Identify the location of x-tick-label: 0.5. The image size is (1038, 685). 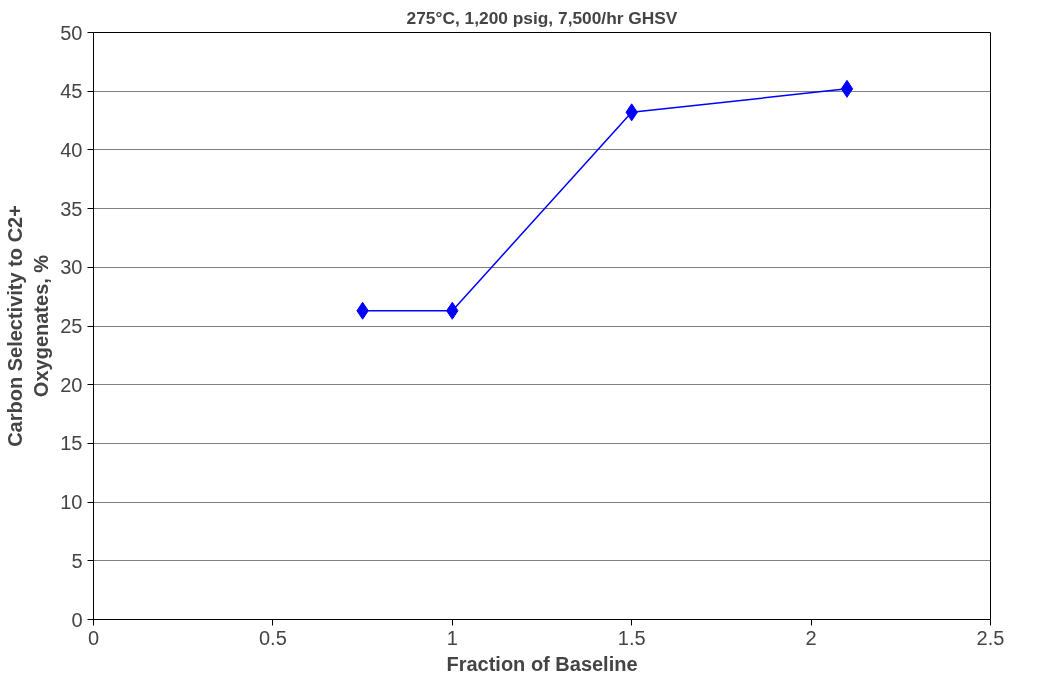
(273, 637).